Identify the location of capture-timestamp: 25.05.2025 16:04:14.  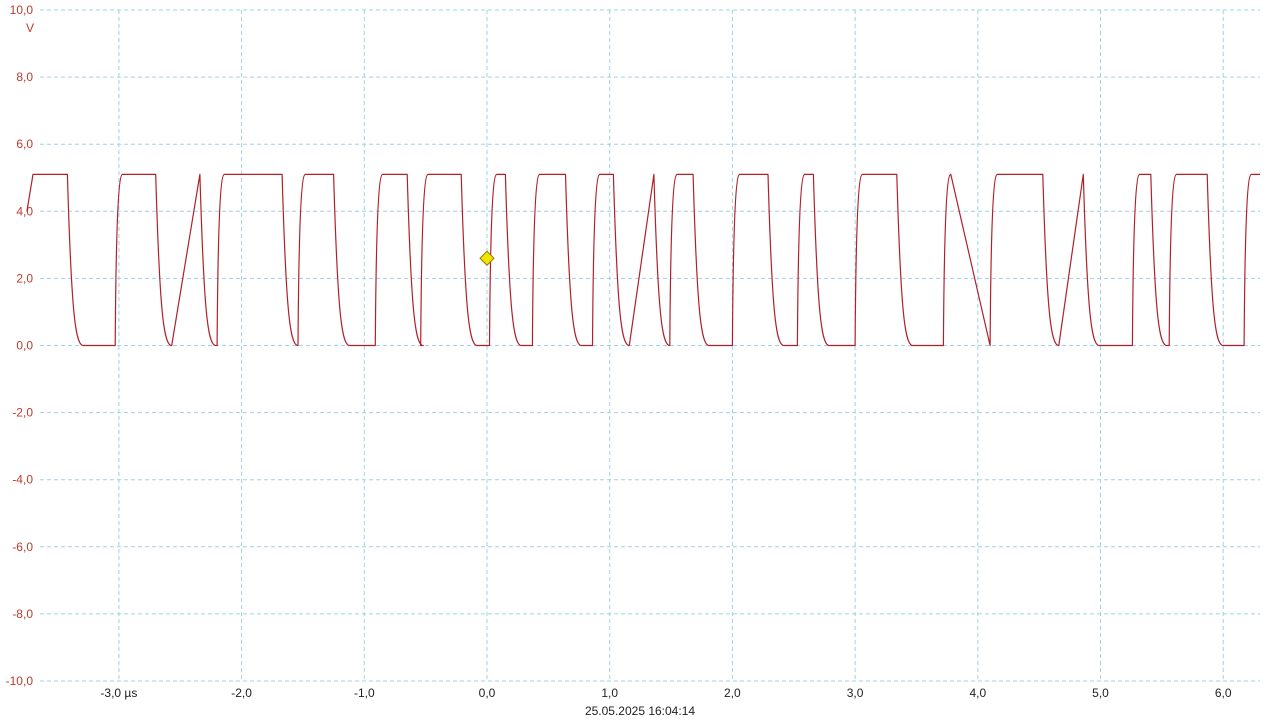
(640, 711).